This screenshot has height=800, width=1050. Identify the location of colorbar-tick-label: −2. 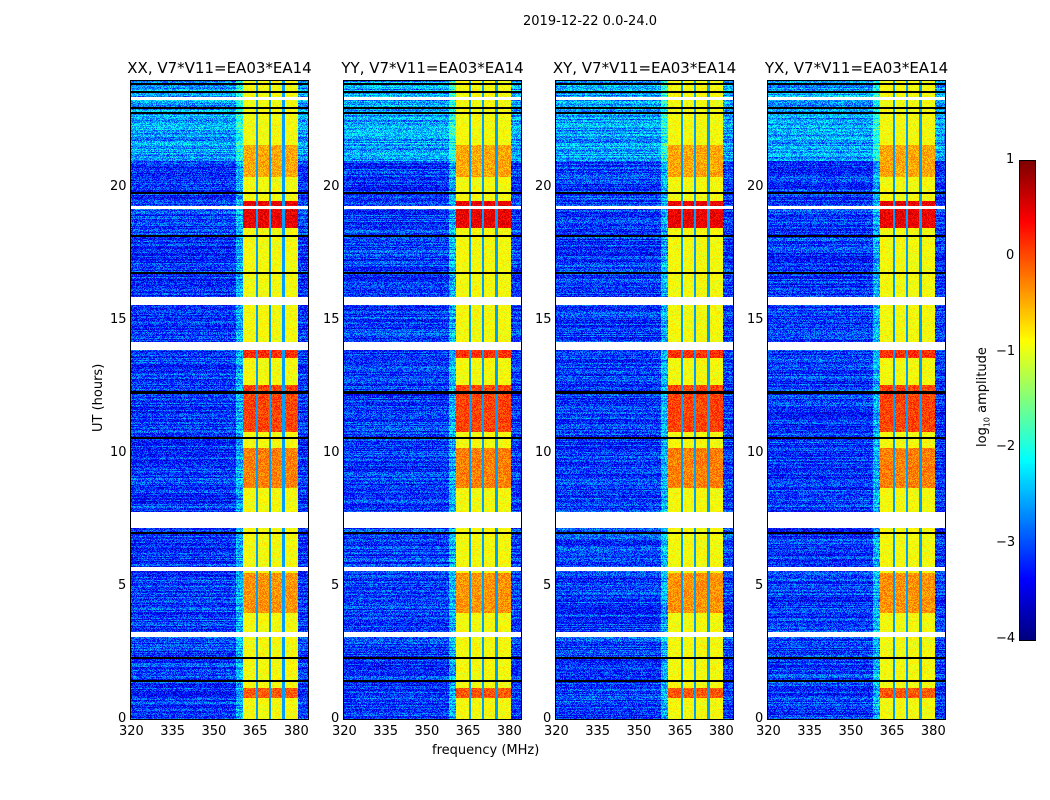
(1006, 447).